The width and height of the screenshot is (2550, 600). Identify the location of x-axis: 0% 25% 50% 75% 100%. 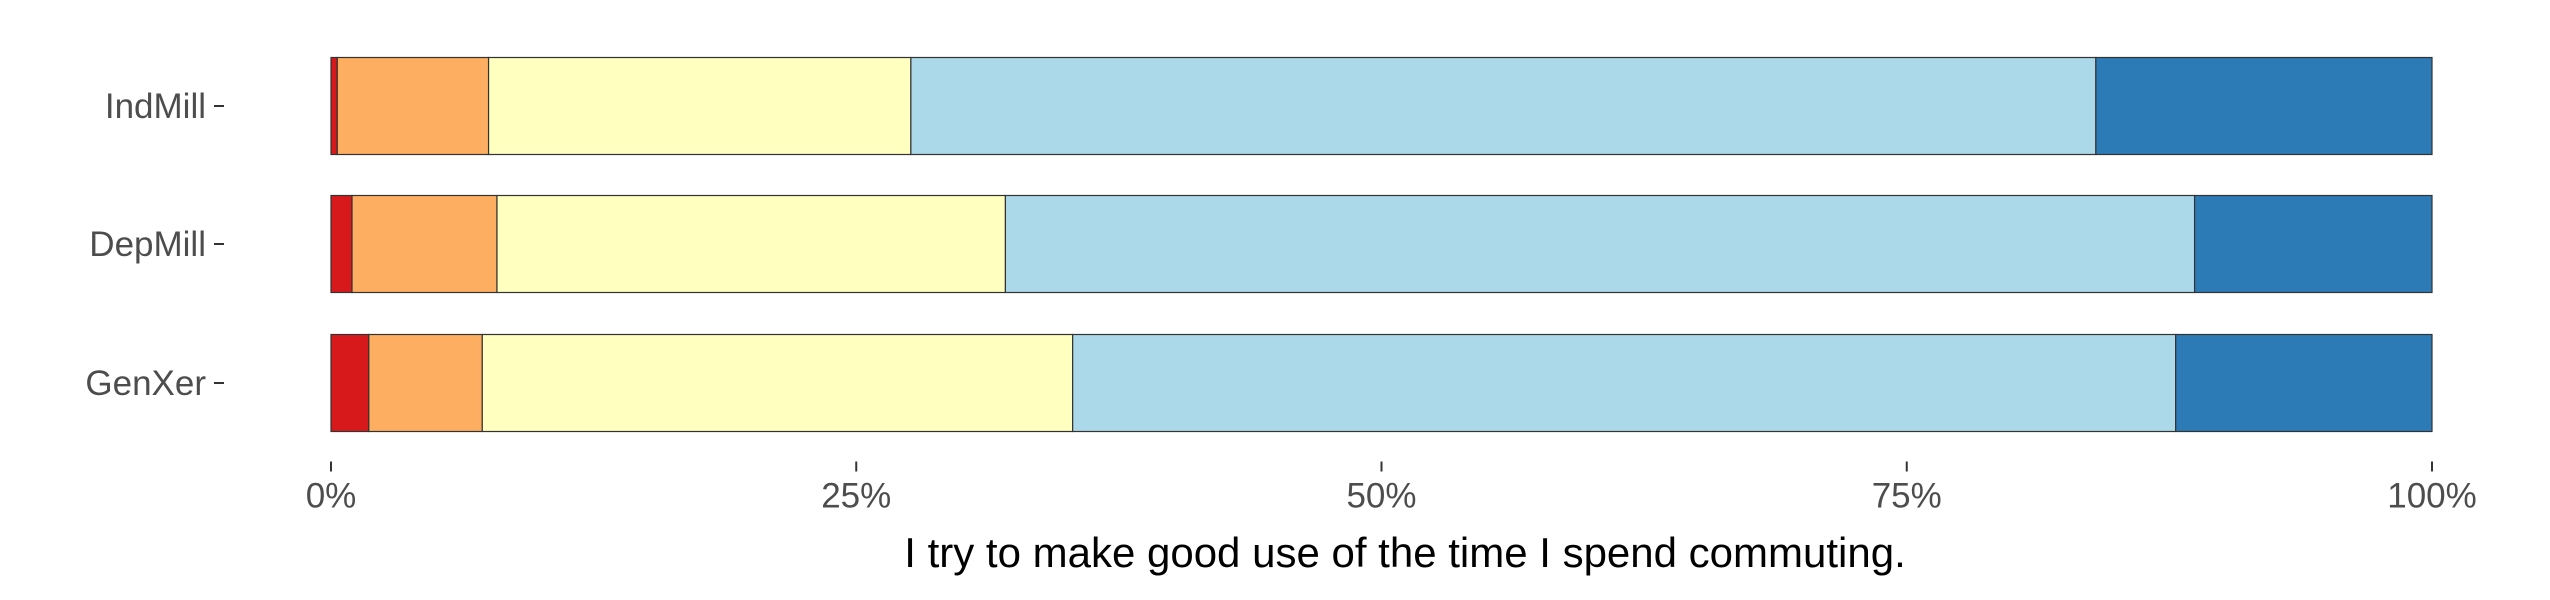
(1391, 488).